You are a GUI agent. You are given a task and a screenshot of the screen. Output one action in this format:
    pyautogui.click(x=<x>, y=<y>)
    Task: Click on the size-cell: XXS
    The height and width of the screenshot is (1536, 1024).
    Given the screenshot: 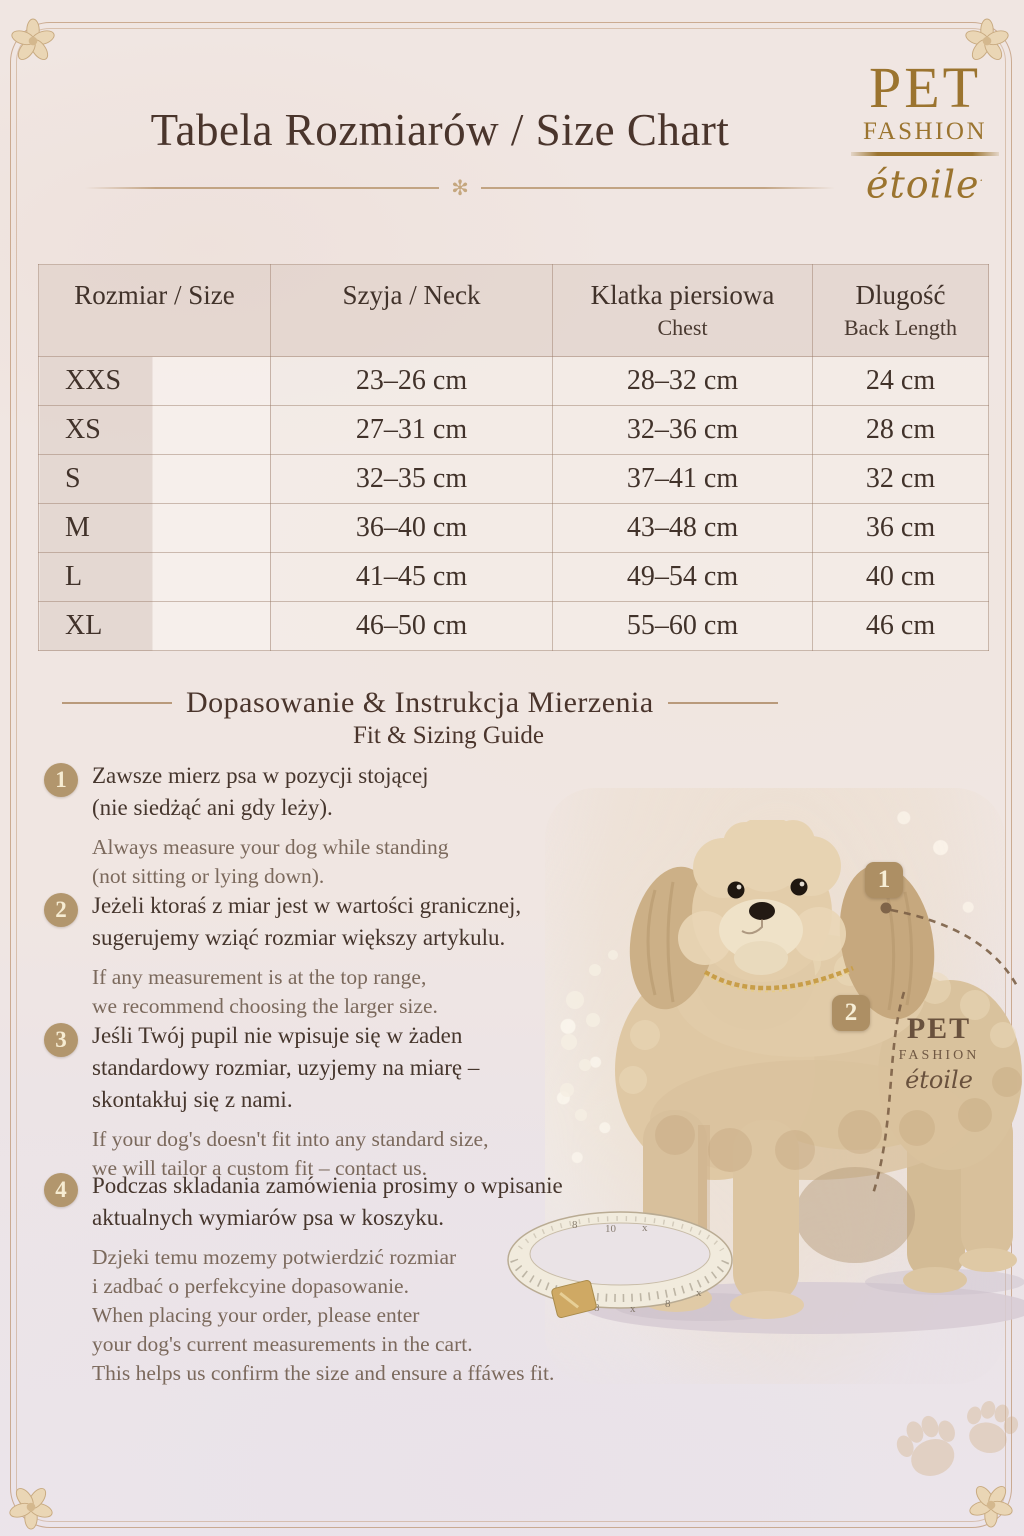 What is the action you would take?
    pyautogui.click(x=154, y=381)
    